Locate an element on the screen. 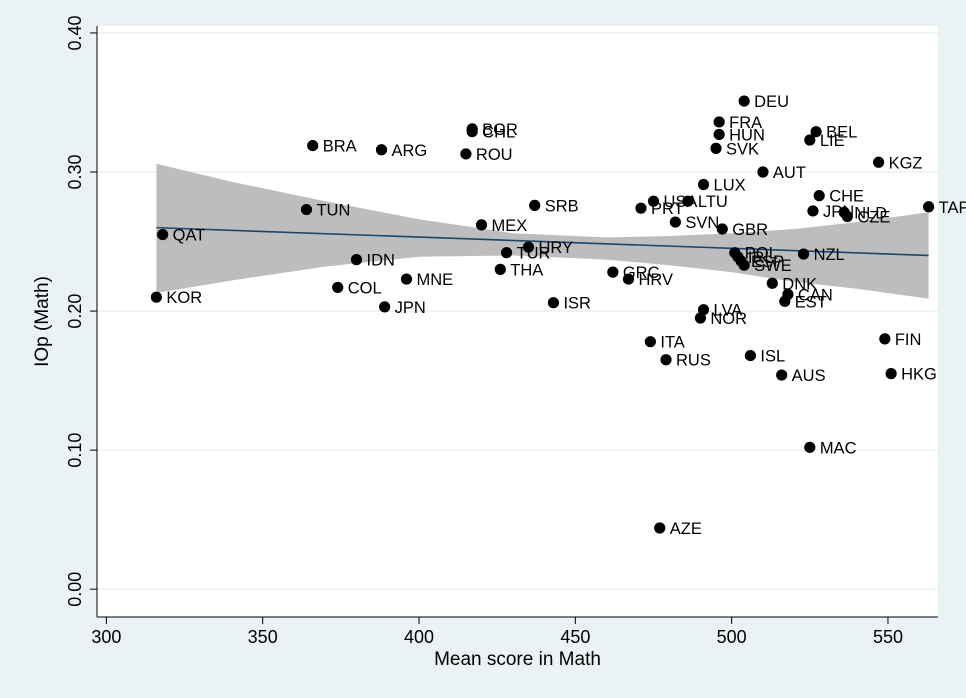  x-tick-label: 550 is located at coordinates (888, 637).